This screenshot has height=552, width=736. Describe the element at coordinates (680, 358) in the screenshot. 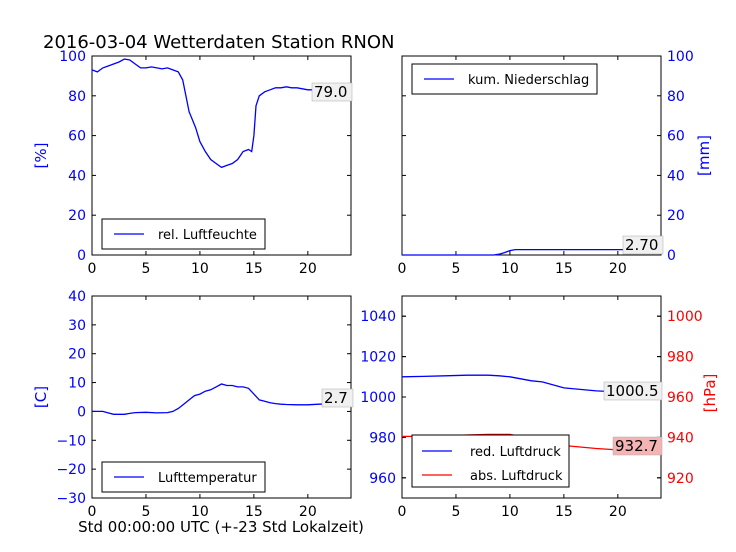

I see `y-right-tick-label: 980` at that location.